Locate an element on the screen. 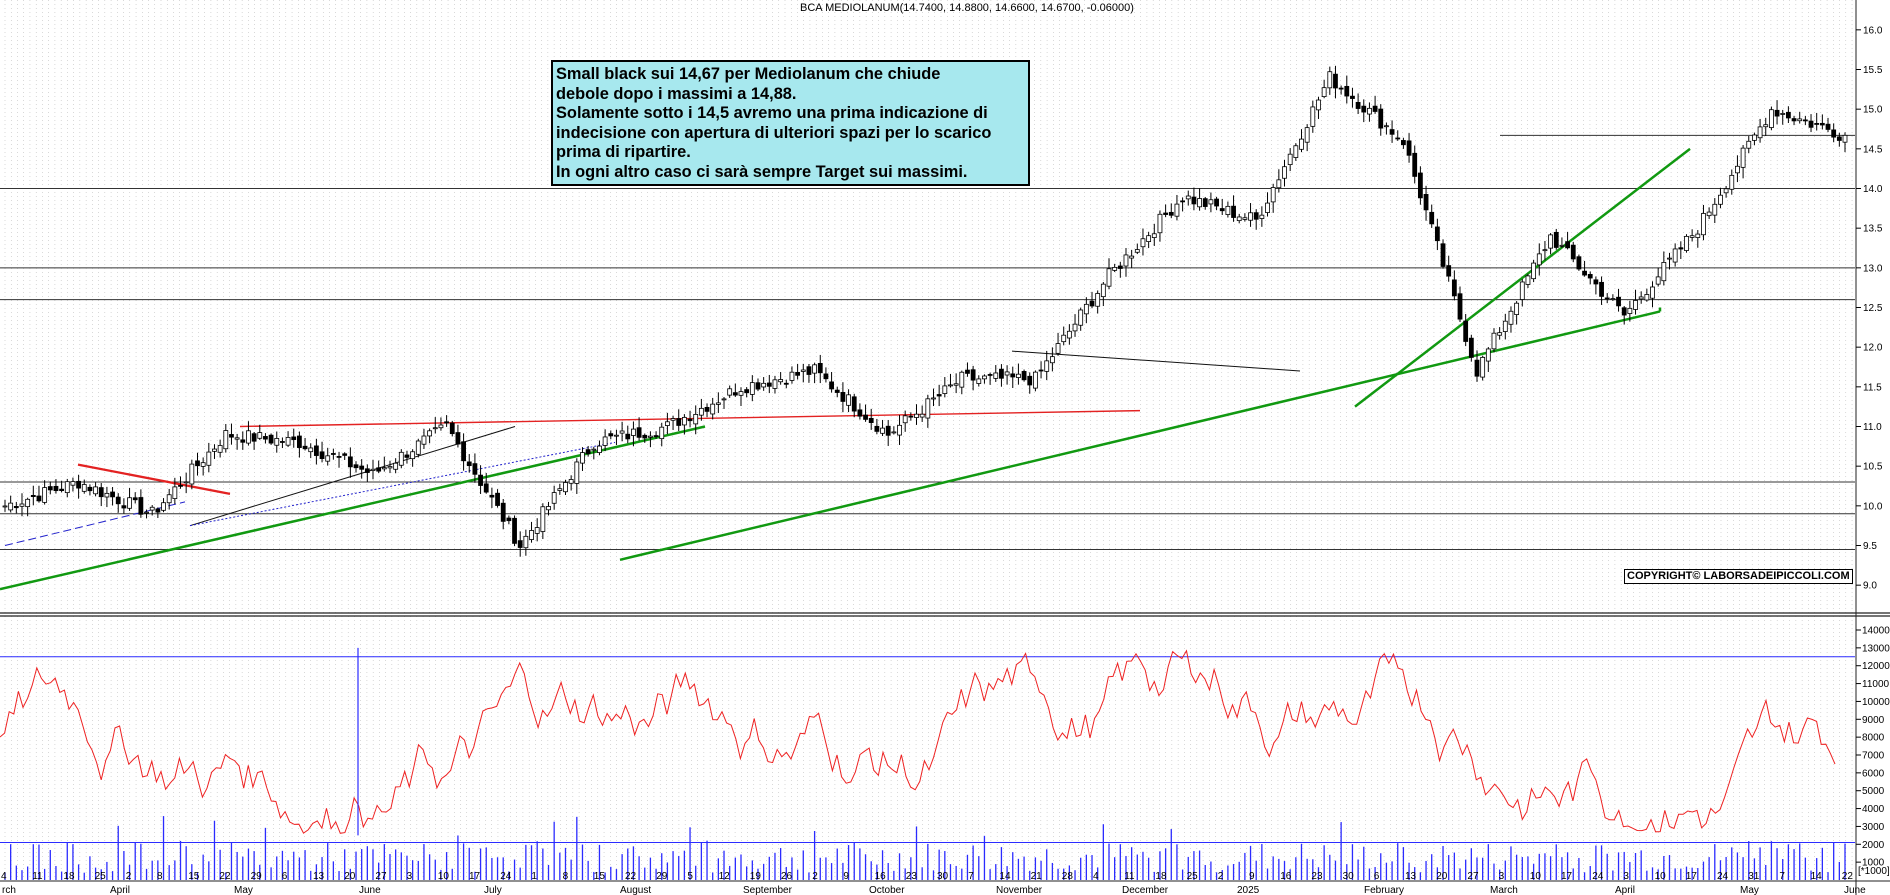  month-label: July is located at coordinates (493, 890).